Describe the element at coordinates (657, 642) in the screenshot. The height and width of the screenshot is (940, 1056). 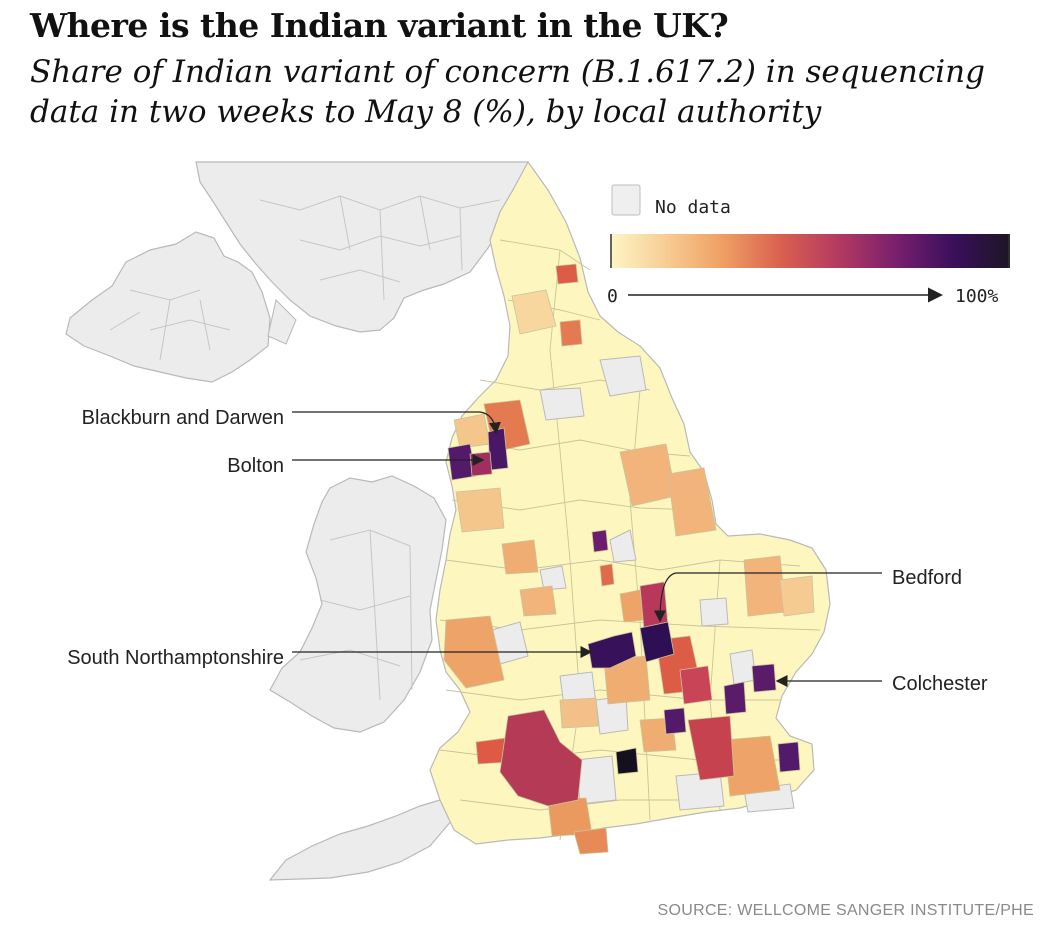
I see `authority-bedford` at that location.